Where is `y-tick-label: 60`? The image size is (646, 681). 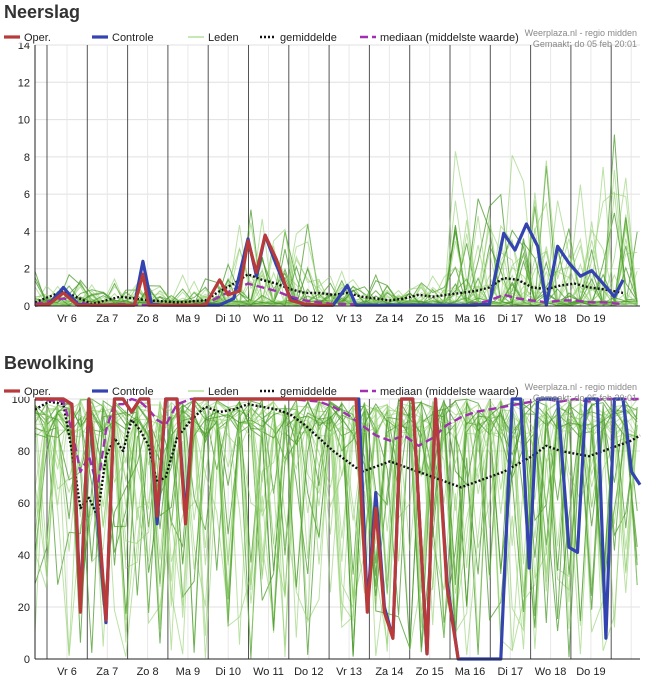
y-tick-label: 60 is located at coordinates (24, 504).